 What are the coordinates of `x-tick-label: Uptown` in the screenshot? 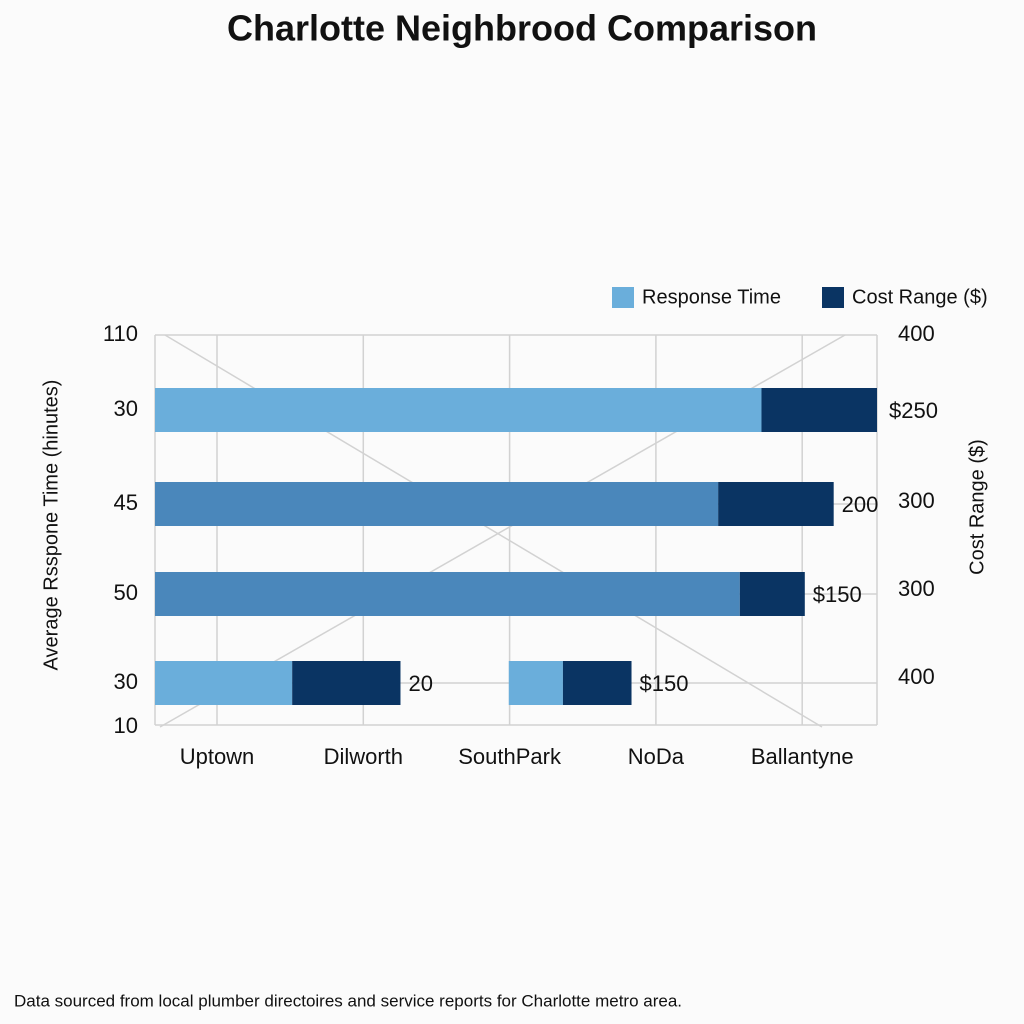 It's located at (217, 756).